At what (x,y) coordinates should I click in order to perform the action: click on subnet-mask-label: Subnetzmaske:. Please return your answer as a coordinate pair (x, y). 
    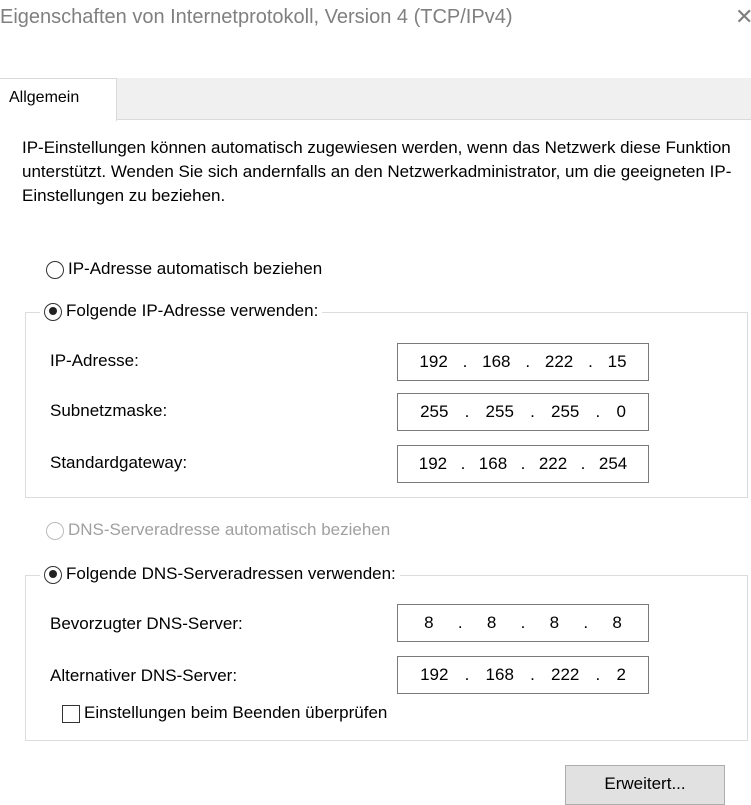
    Looking at the image, I should click on (109, 410).